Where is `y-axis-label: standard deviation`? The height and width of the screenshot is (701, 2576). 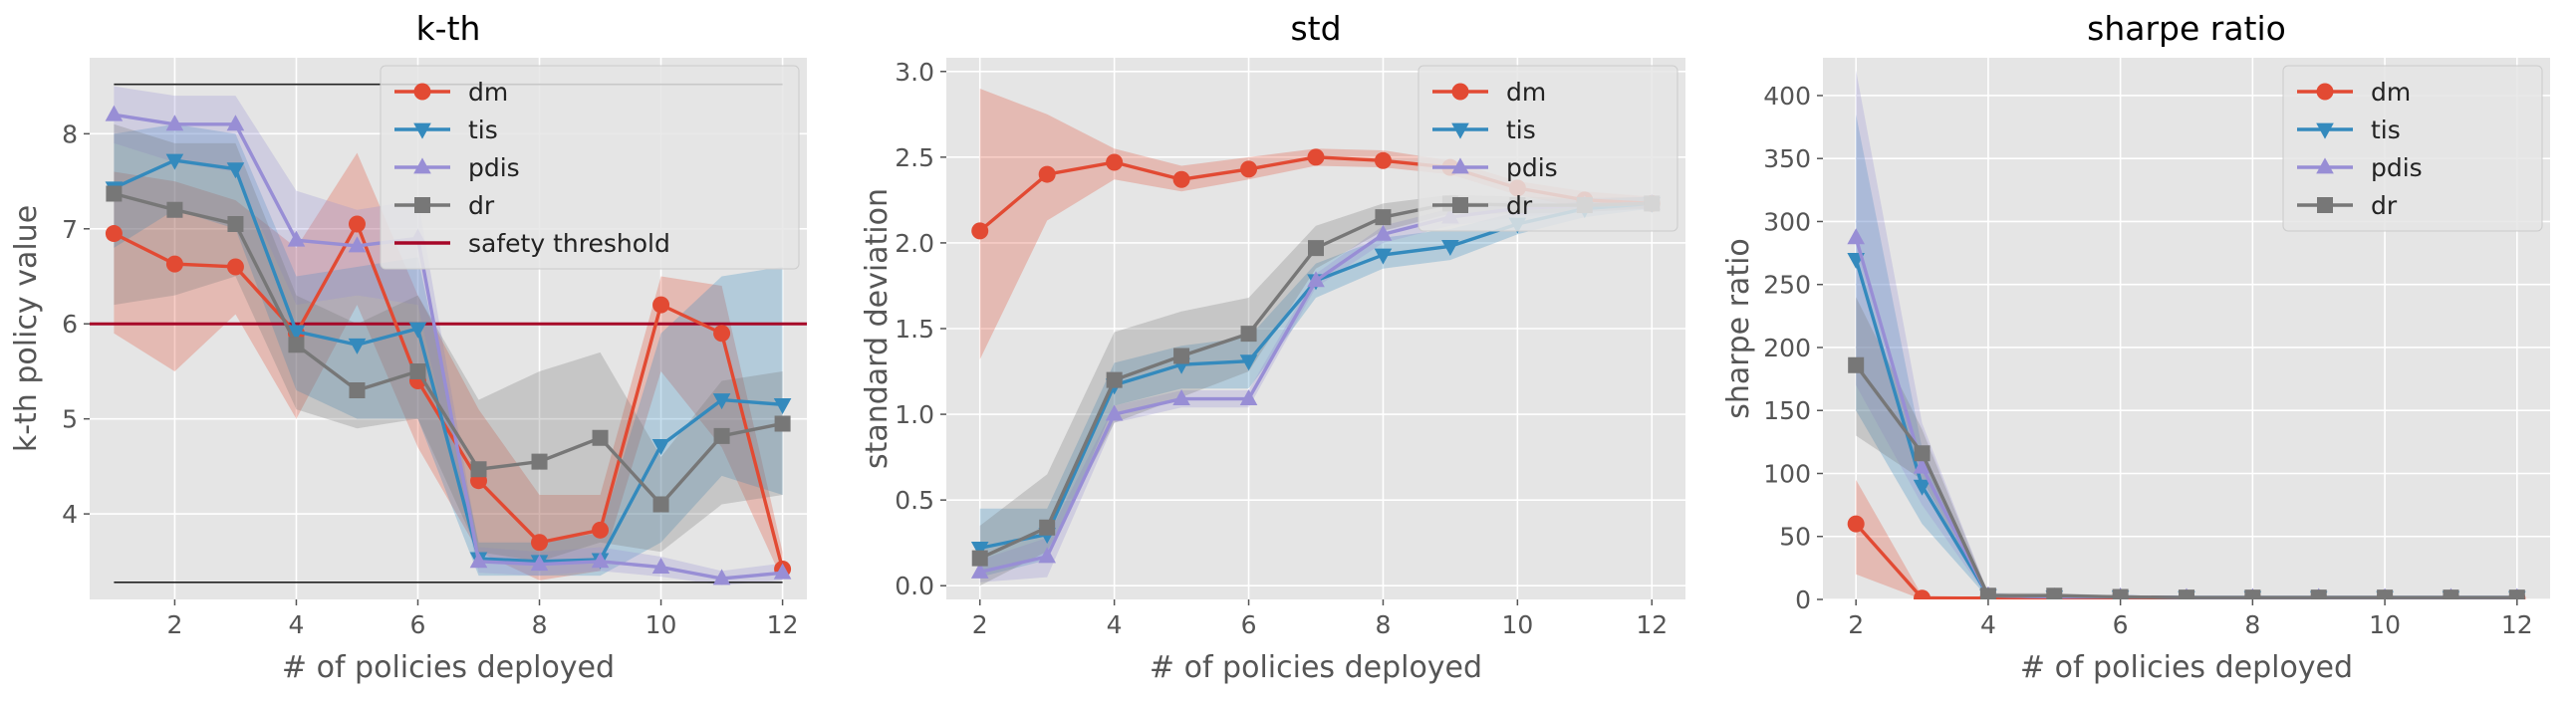
y-axis-label: standard deviation is located at coordinates (877, 328).